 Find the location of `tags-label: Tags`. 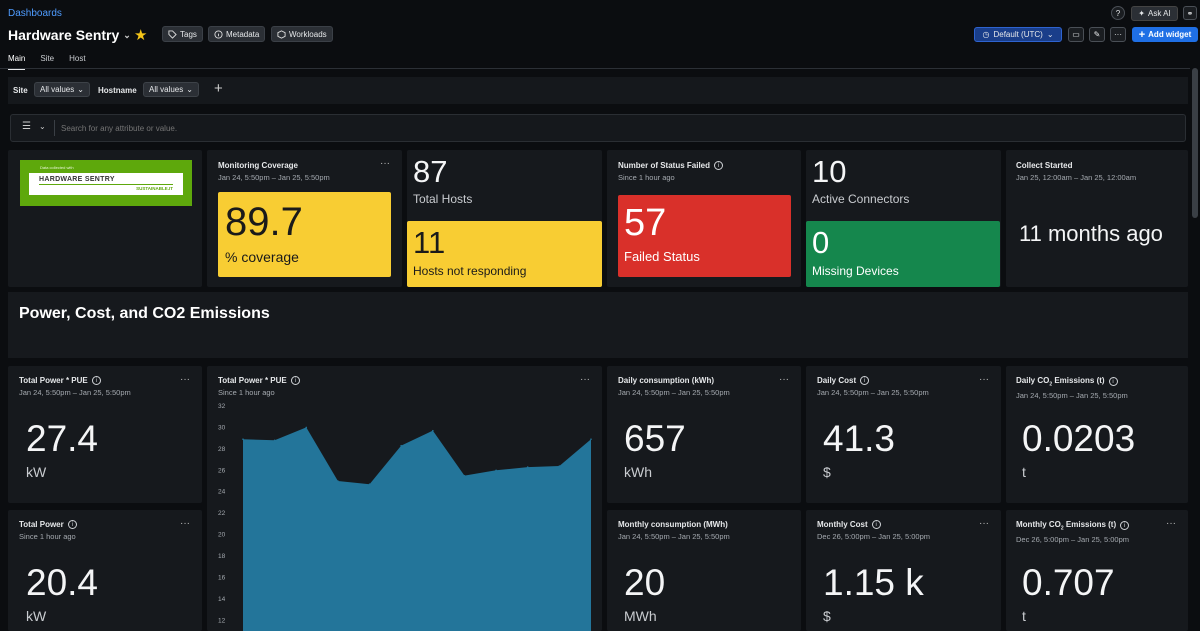

tags-label: Tags is located at coordinates (188, 34).